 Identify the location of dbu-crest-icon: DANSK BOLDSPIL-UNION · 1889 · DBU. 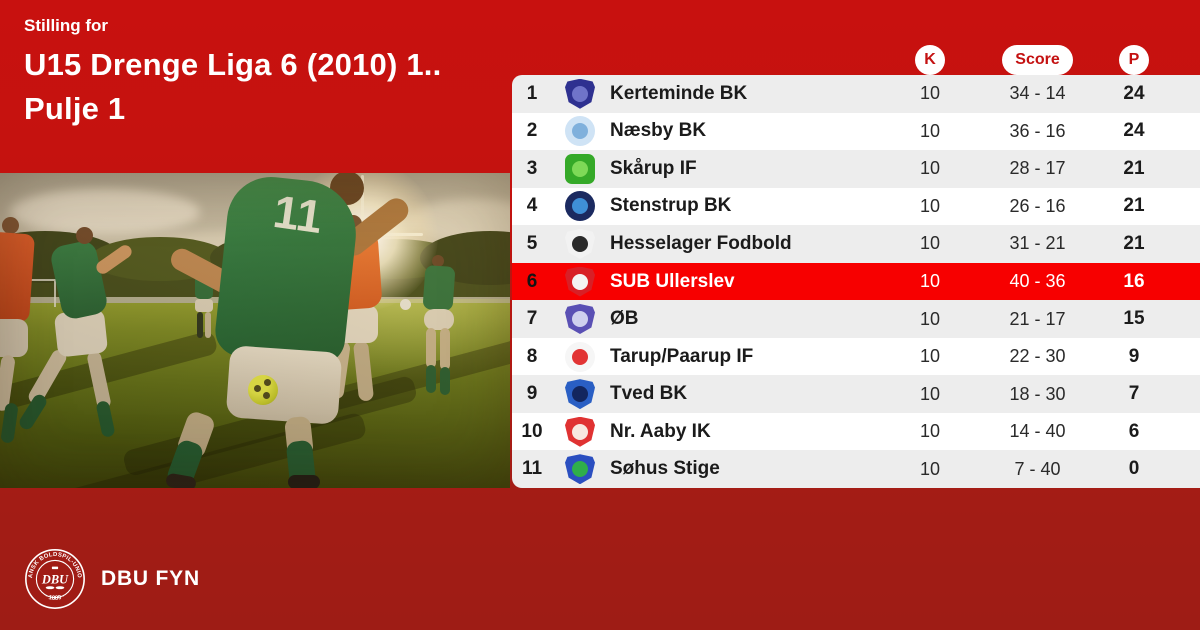
(54, 578).